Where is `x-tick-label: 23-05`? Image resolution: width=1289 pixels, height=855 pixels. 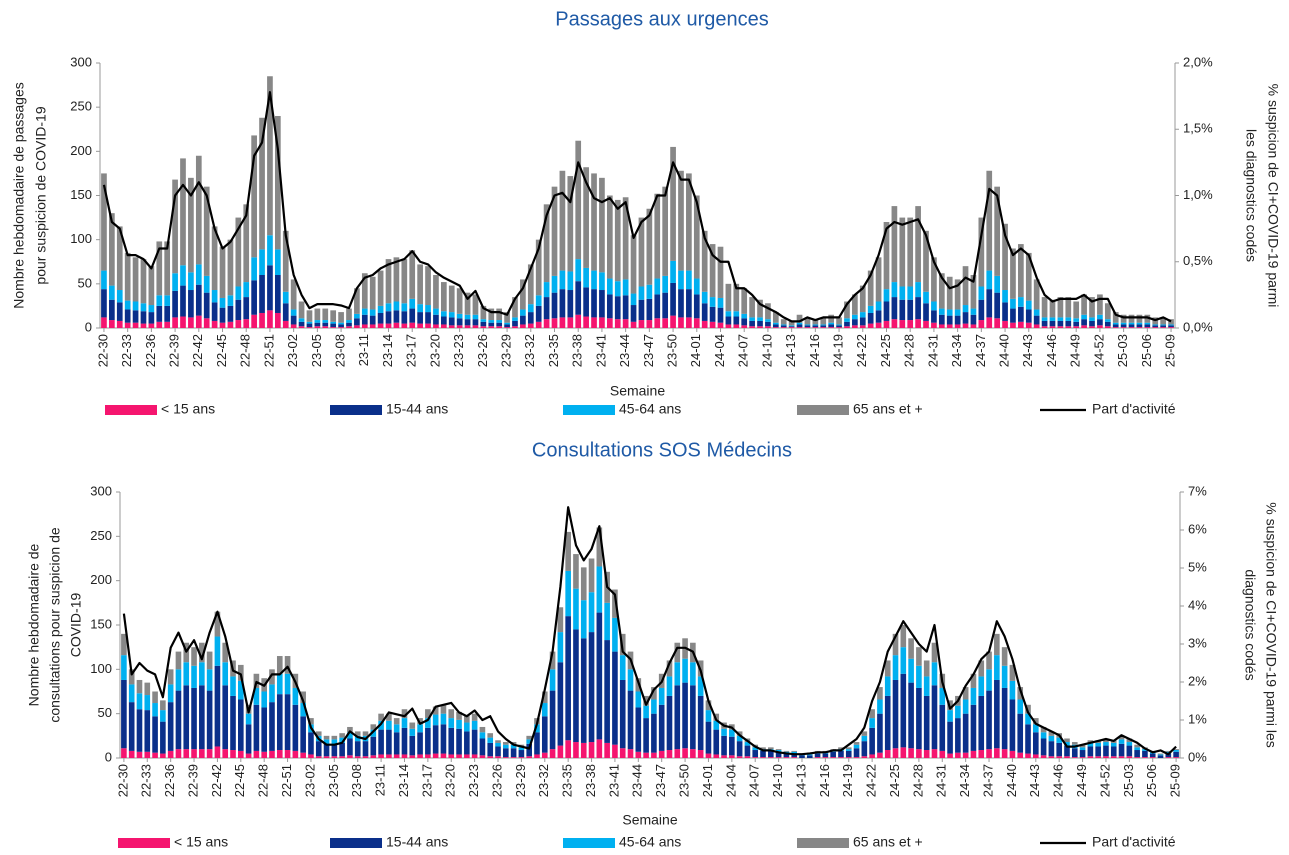
x-tick-label: 23-05 is located at coordinates (333, 780).